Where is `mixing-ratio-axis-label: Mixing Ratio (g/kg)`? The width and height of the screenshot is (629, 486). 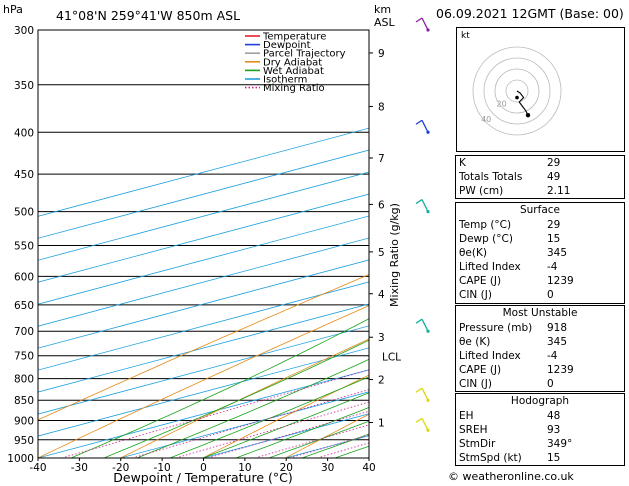 mixing-ratio-axis-label: Mixing Ratio (g/kg) is located at coordinates (394, 255).